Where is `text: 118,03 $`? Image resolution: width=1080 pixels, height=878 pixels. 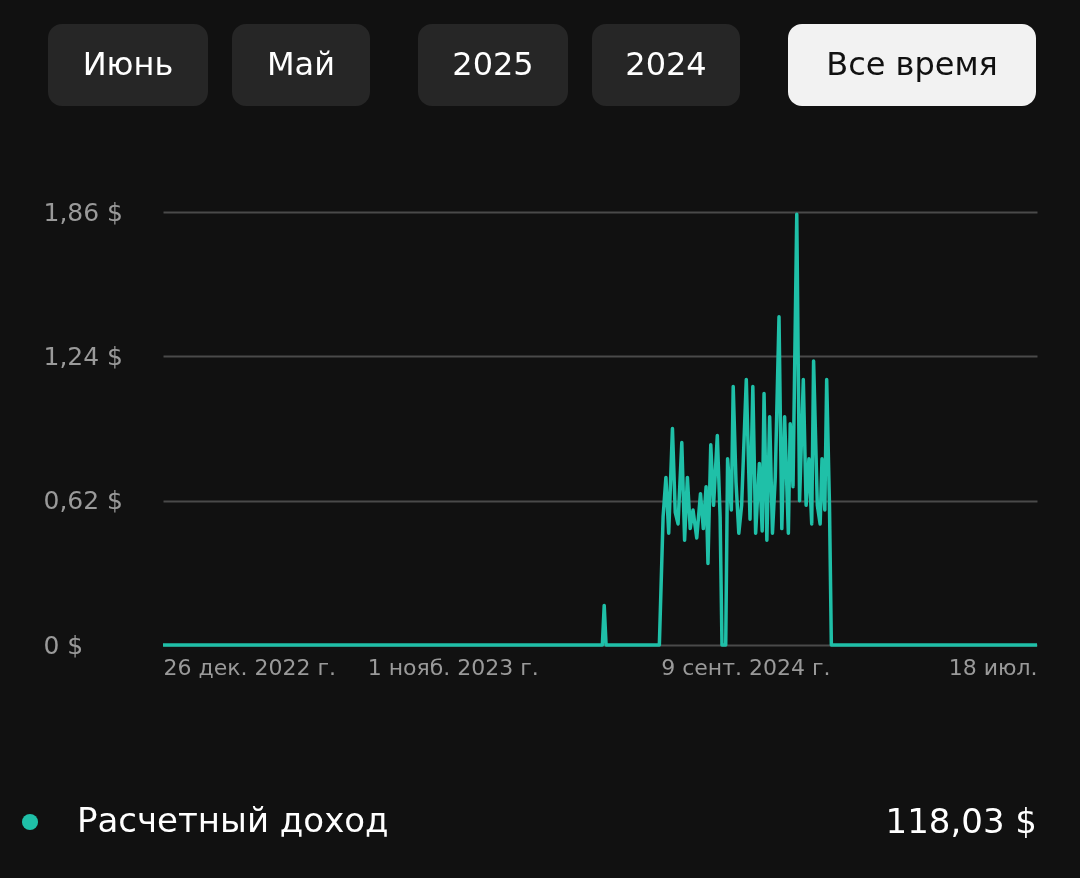
text: 118,03 $ is located at coordinates (961, 821).